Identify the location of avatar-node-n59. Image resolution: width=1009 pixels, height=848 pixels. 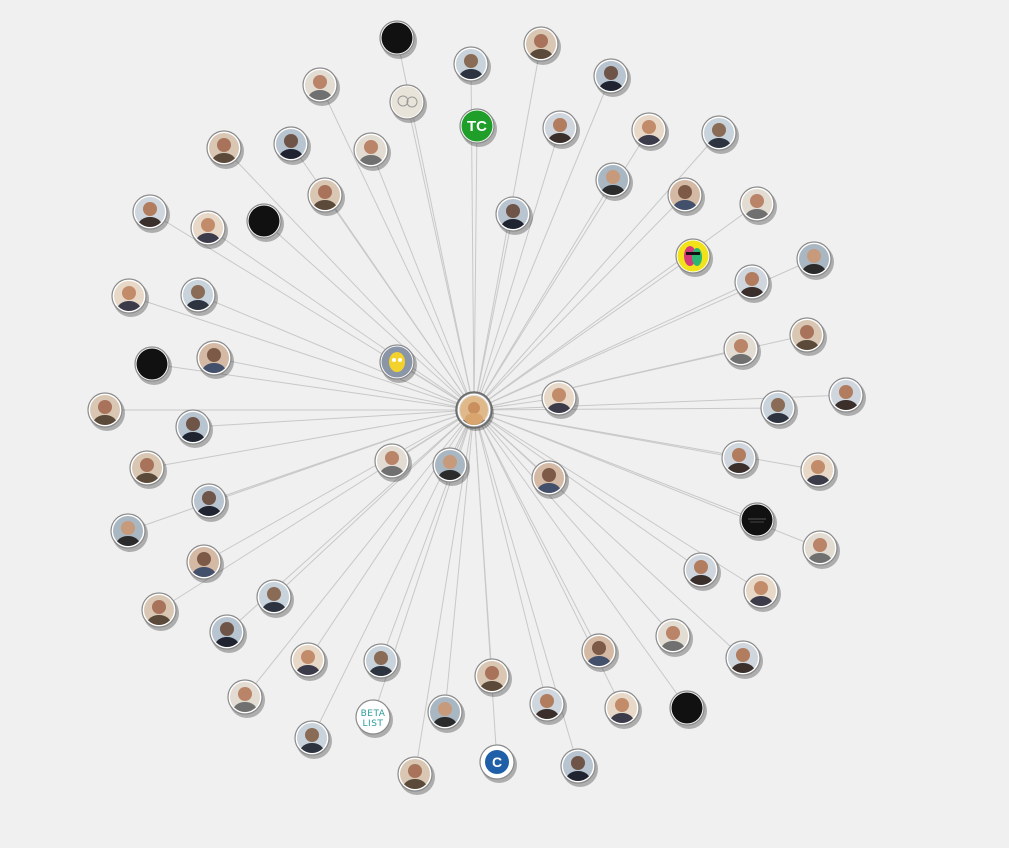
(493, 678).